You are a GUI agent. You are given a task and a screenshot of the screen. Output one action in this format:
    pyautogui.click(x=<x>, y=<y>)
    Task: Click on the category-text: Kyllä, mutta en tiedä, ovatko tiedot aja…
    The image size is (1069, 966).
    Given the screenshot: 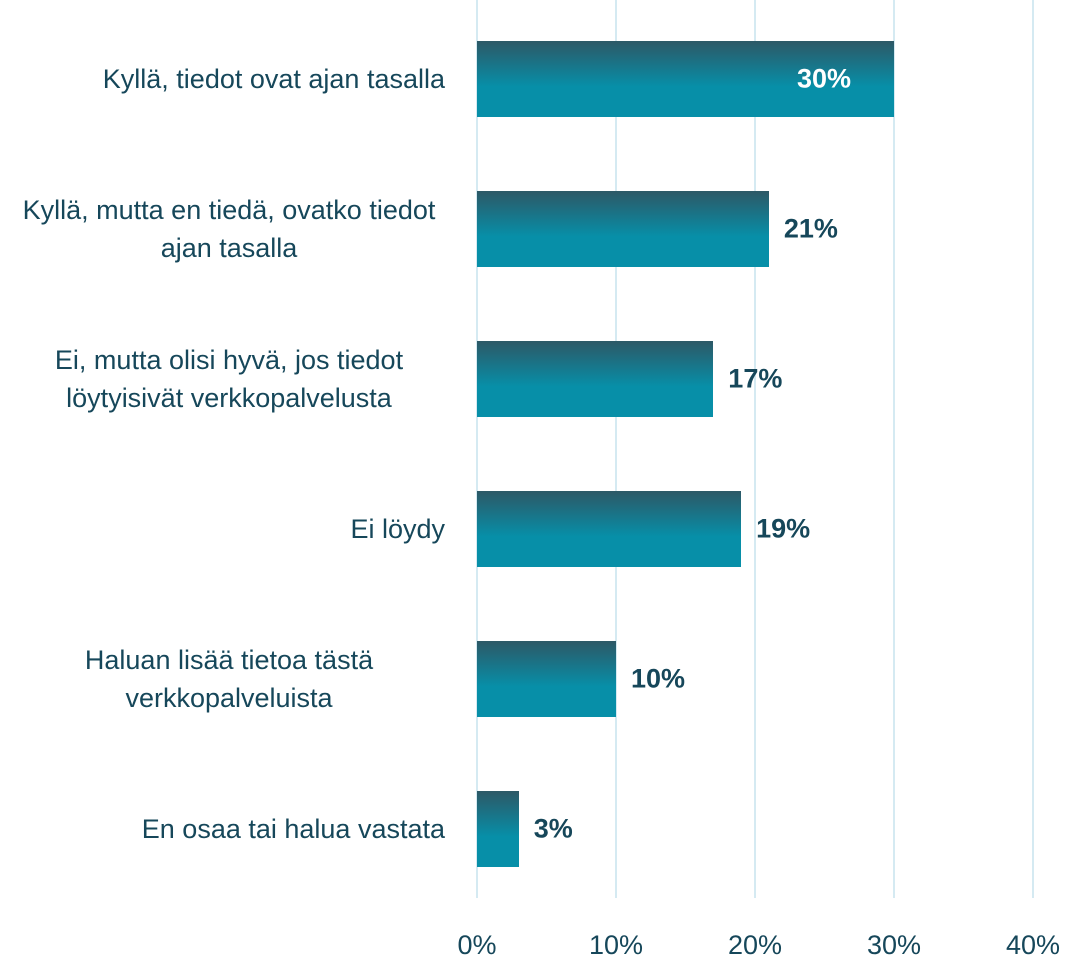 What is the action you would take?
    pyautogui.click(x=229, y=229)
    